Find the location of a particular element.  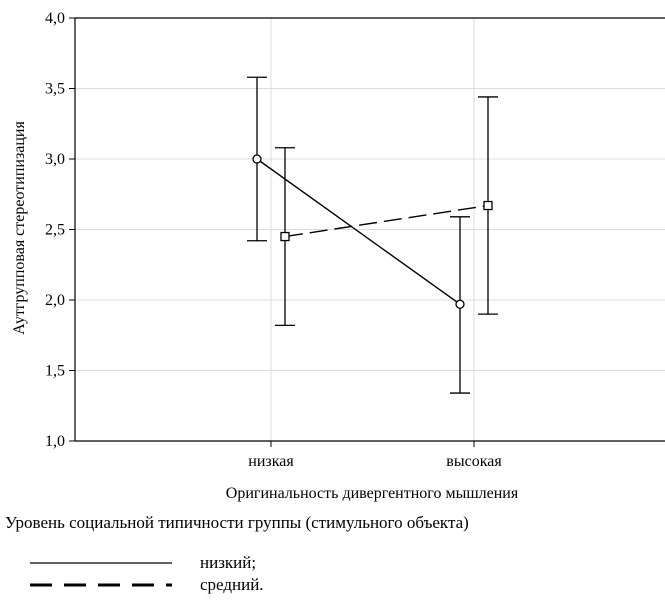

series-markers is located at coordinates (372, 231).